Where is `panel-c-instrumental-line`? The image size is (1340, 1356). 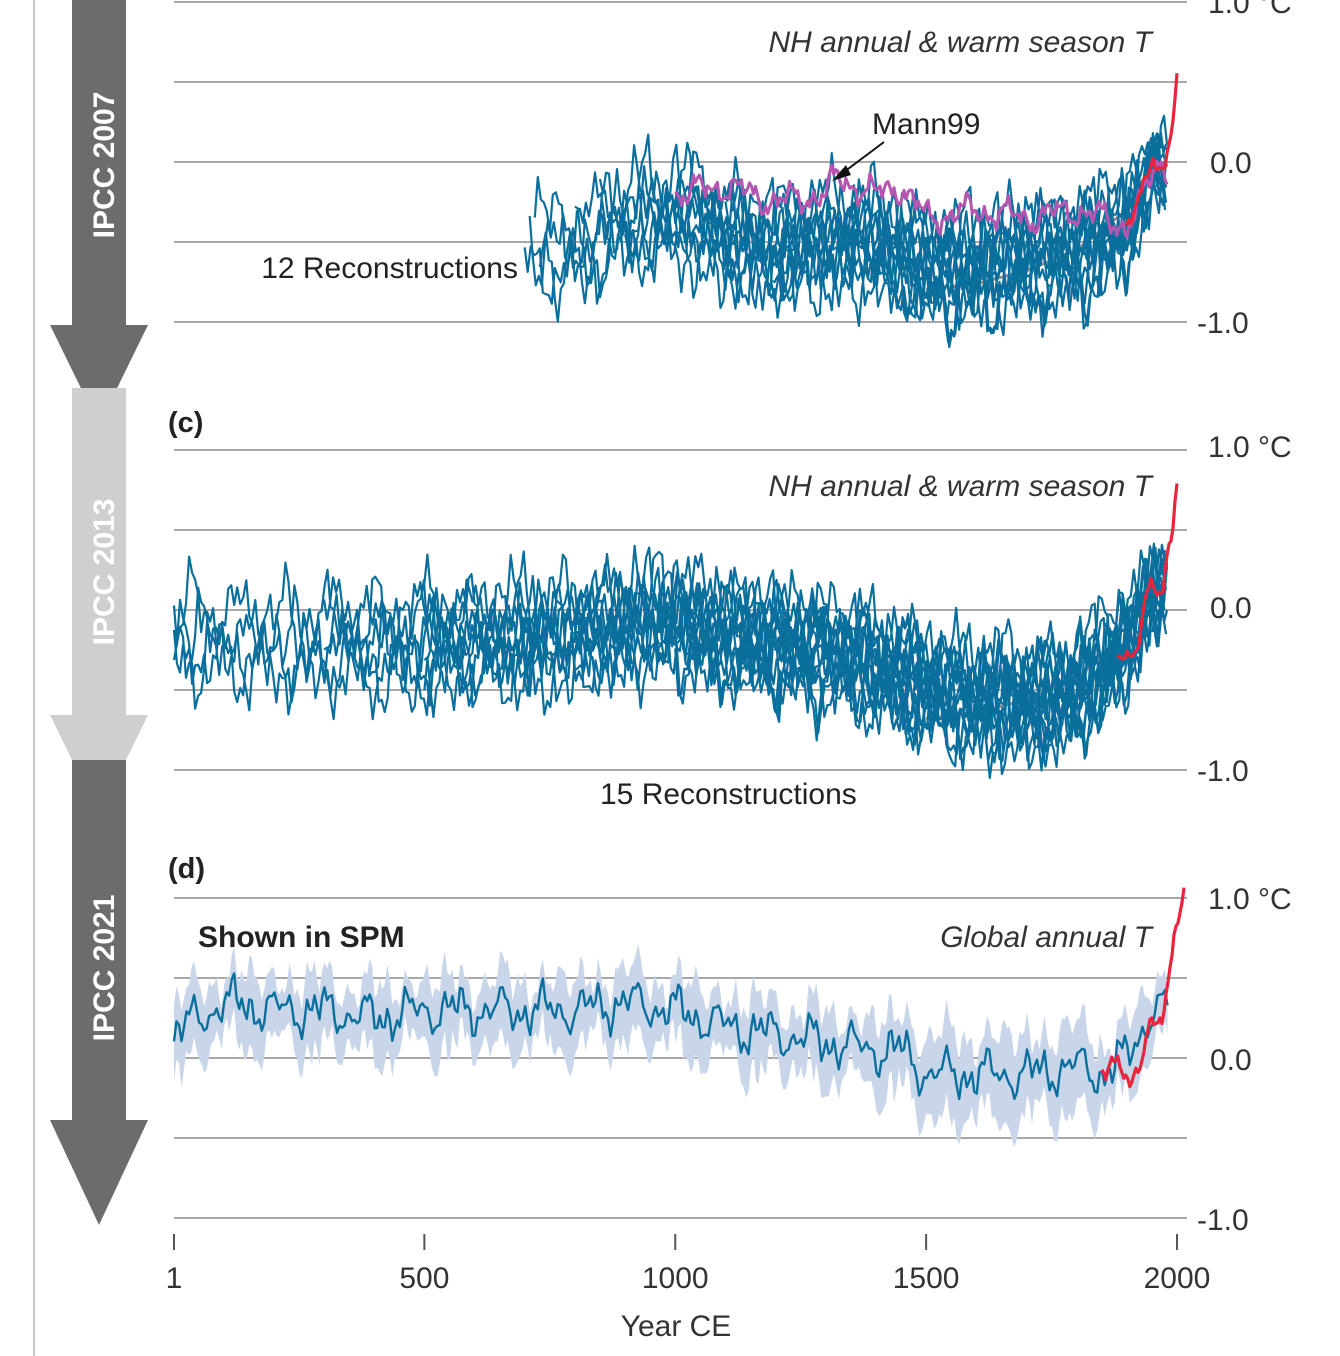
panel-c-instrumental-line is located at coordinates (1147, 572).